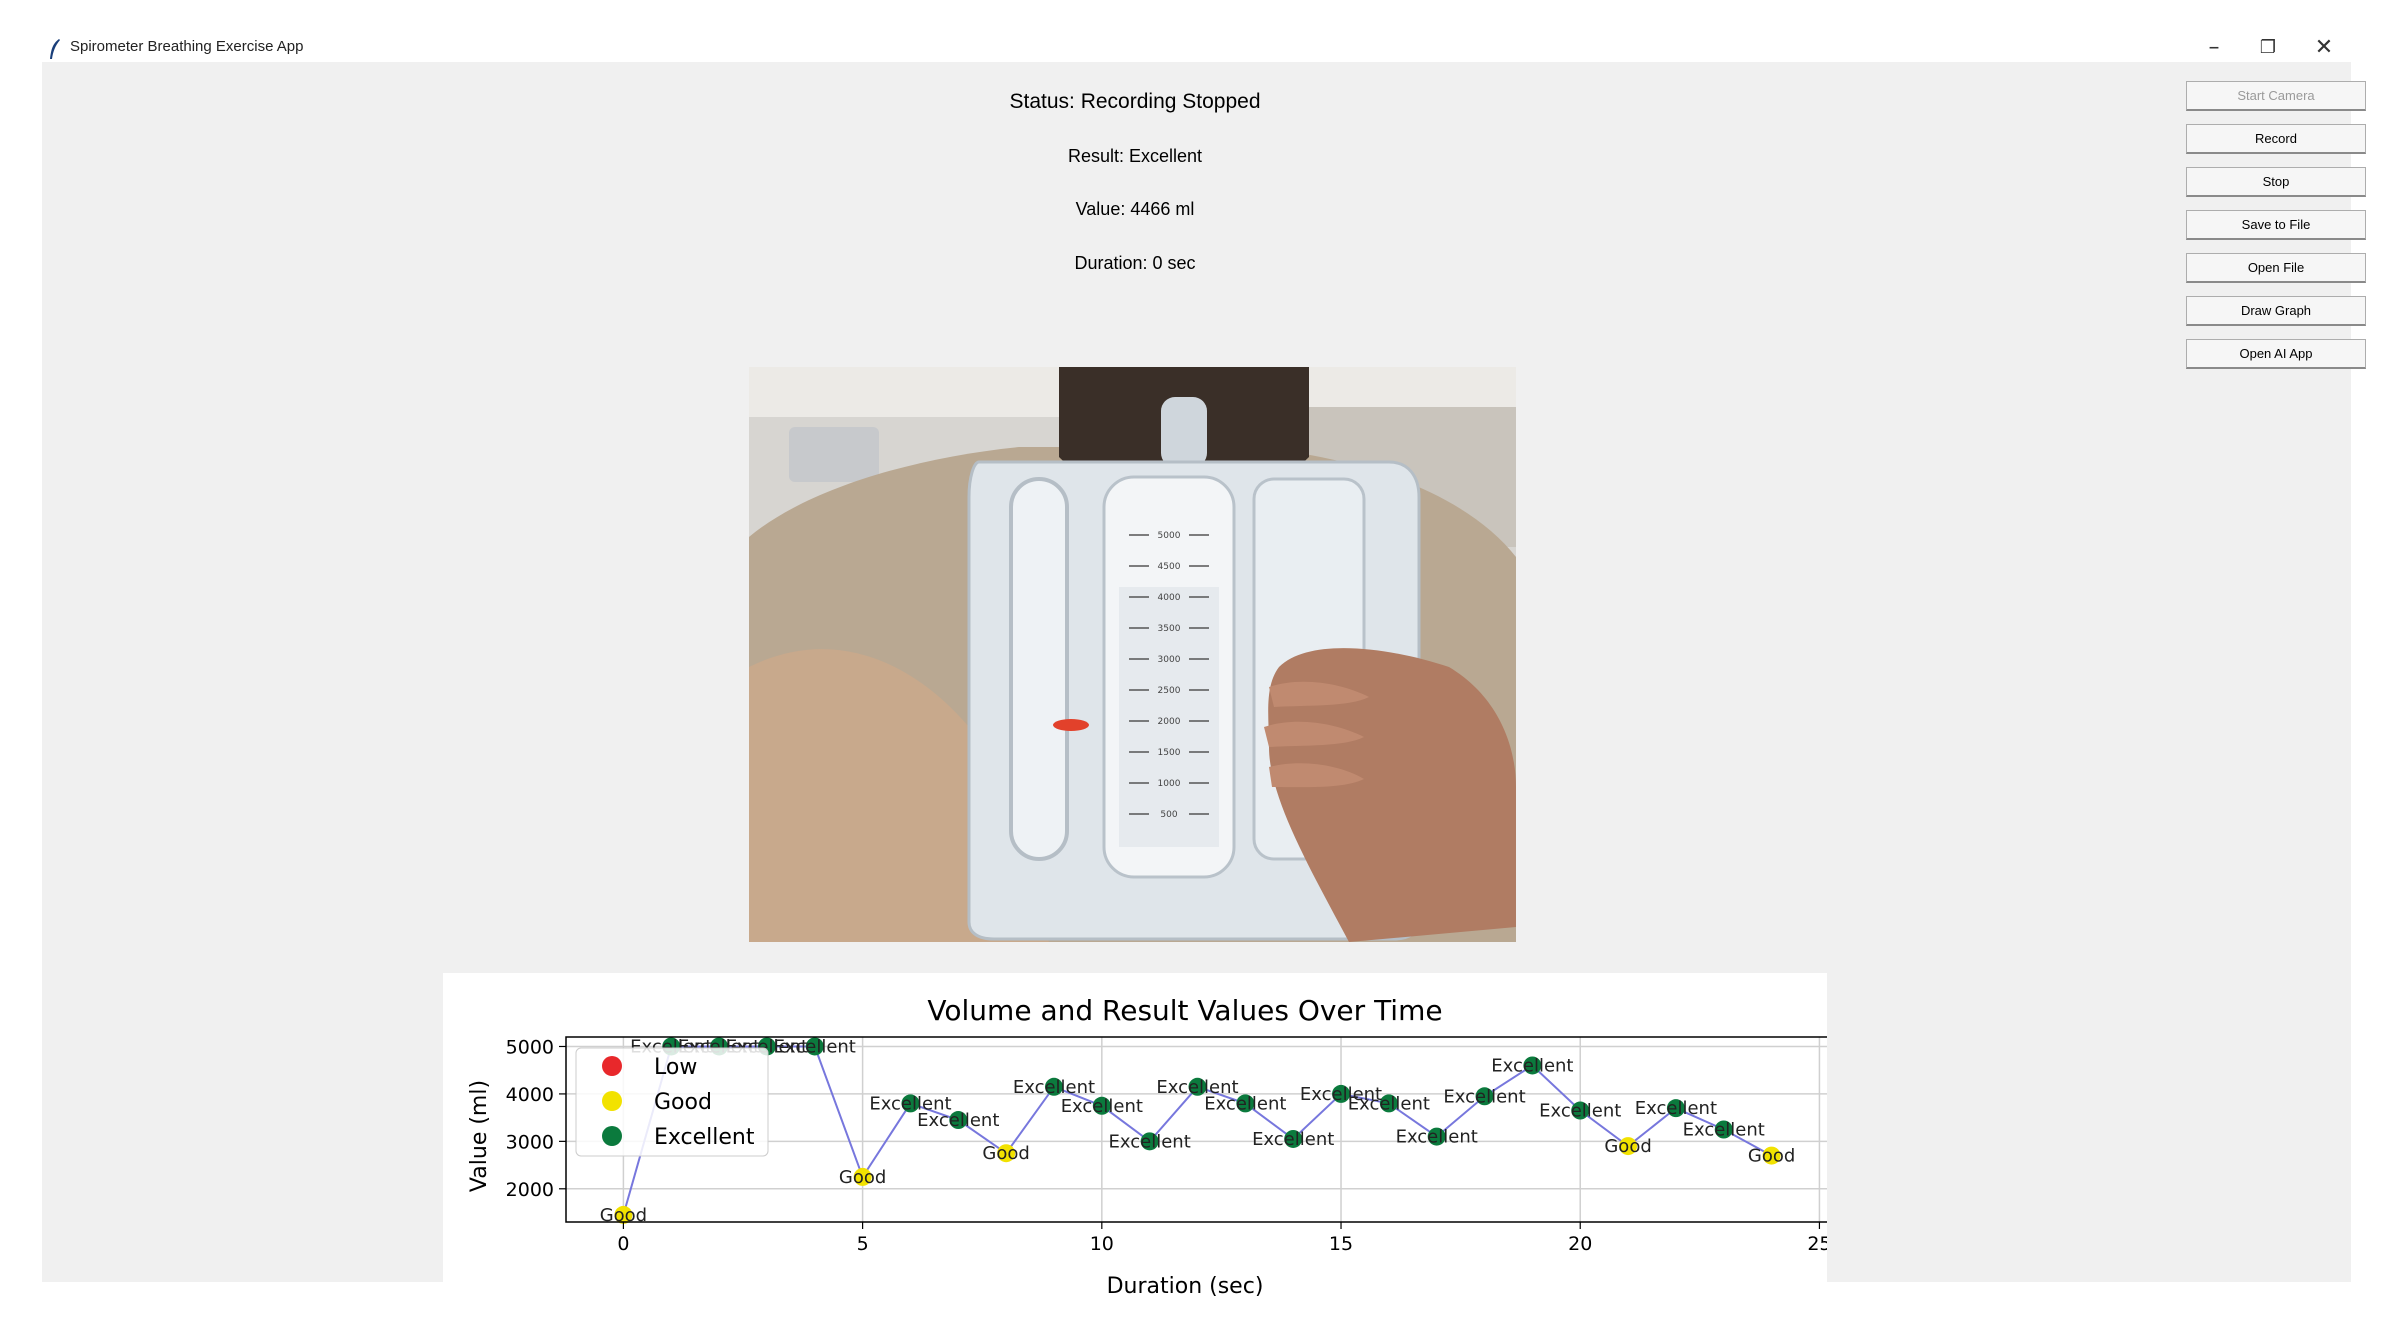 The height and width of the screenshot is (1328, 2384). Describe the element at coordinates (1192, 31) in the screenshot. I see `title-bar: Spirometer Breathing Exercise App – ❐ ✕` at that location.